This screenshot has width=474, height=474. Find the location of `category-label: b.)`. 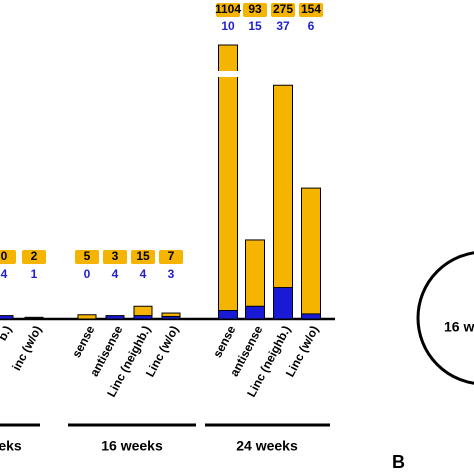

category-label: b.) is located at coordinates (7, 333).